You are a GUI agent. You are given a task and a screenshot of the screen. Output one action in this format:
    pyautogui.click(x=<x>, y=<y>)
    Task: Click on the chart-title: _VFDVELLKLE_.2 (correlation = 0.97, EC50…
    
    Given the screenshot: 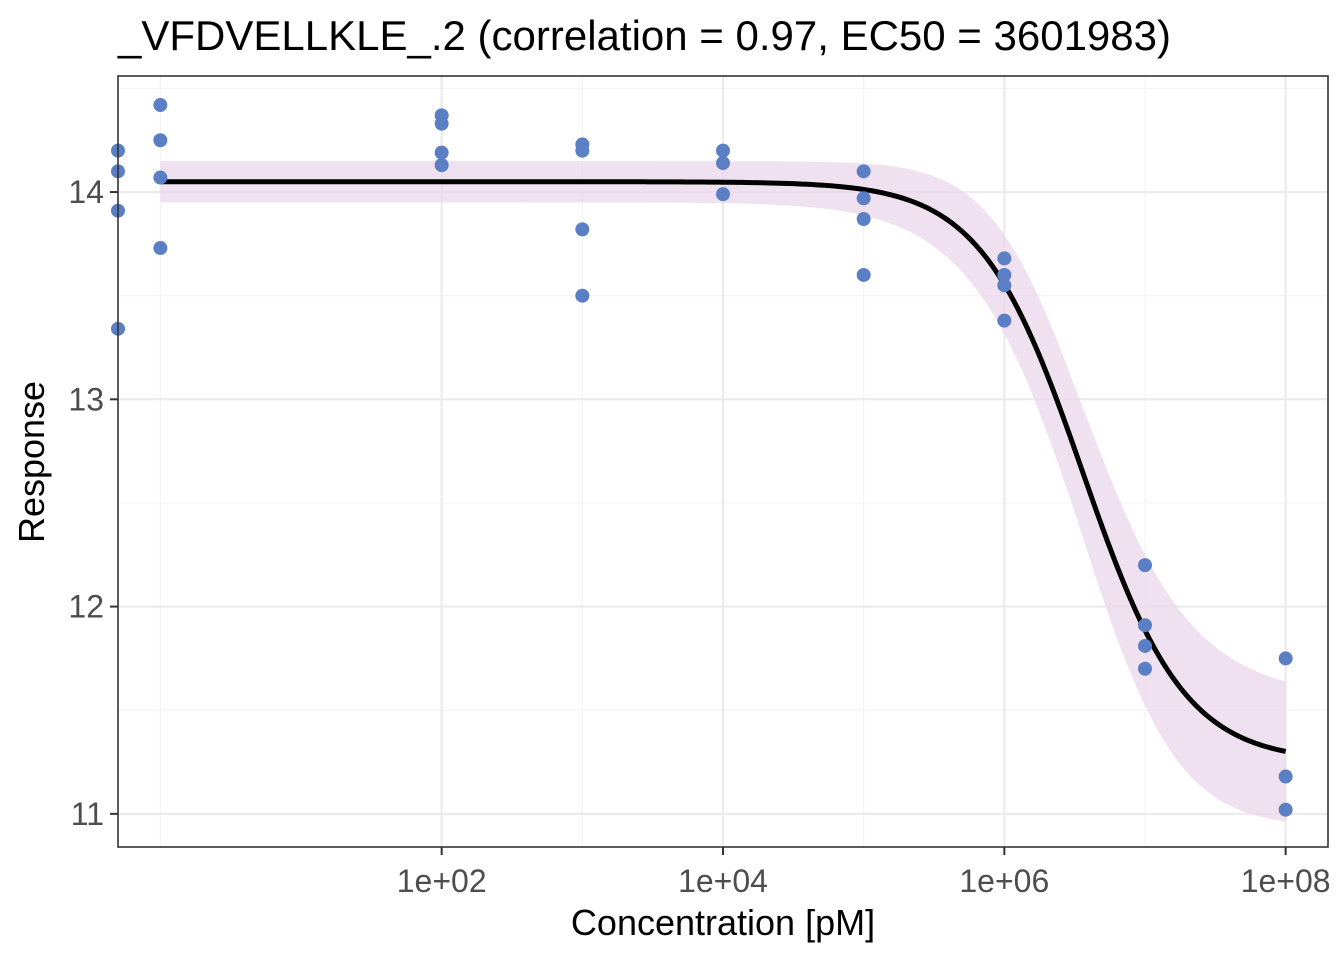 What is the action you would take?
    pyautogui.click(x=644, y=35)
    